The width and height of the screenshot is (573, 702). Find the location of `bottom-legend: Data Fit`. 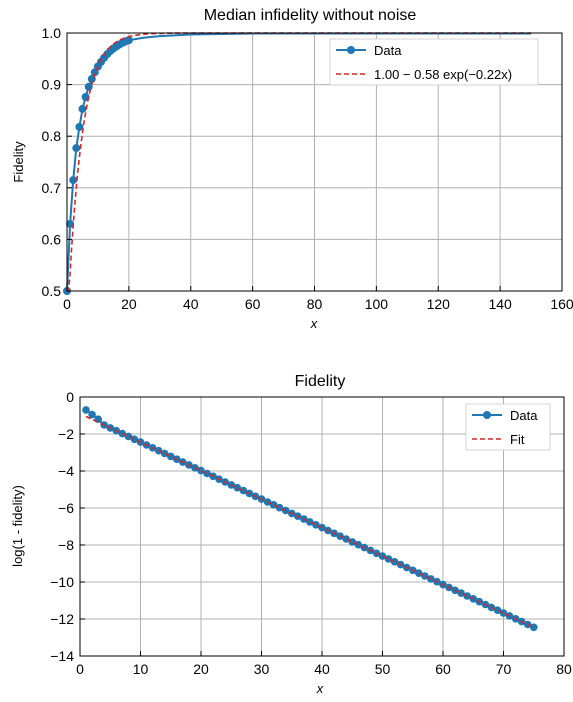

bottom-legend: Data Fit is located at coordinates (508, 427).